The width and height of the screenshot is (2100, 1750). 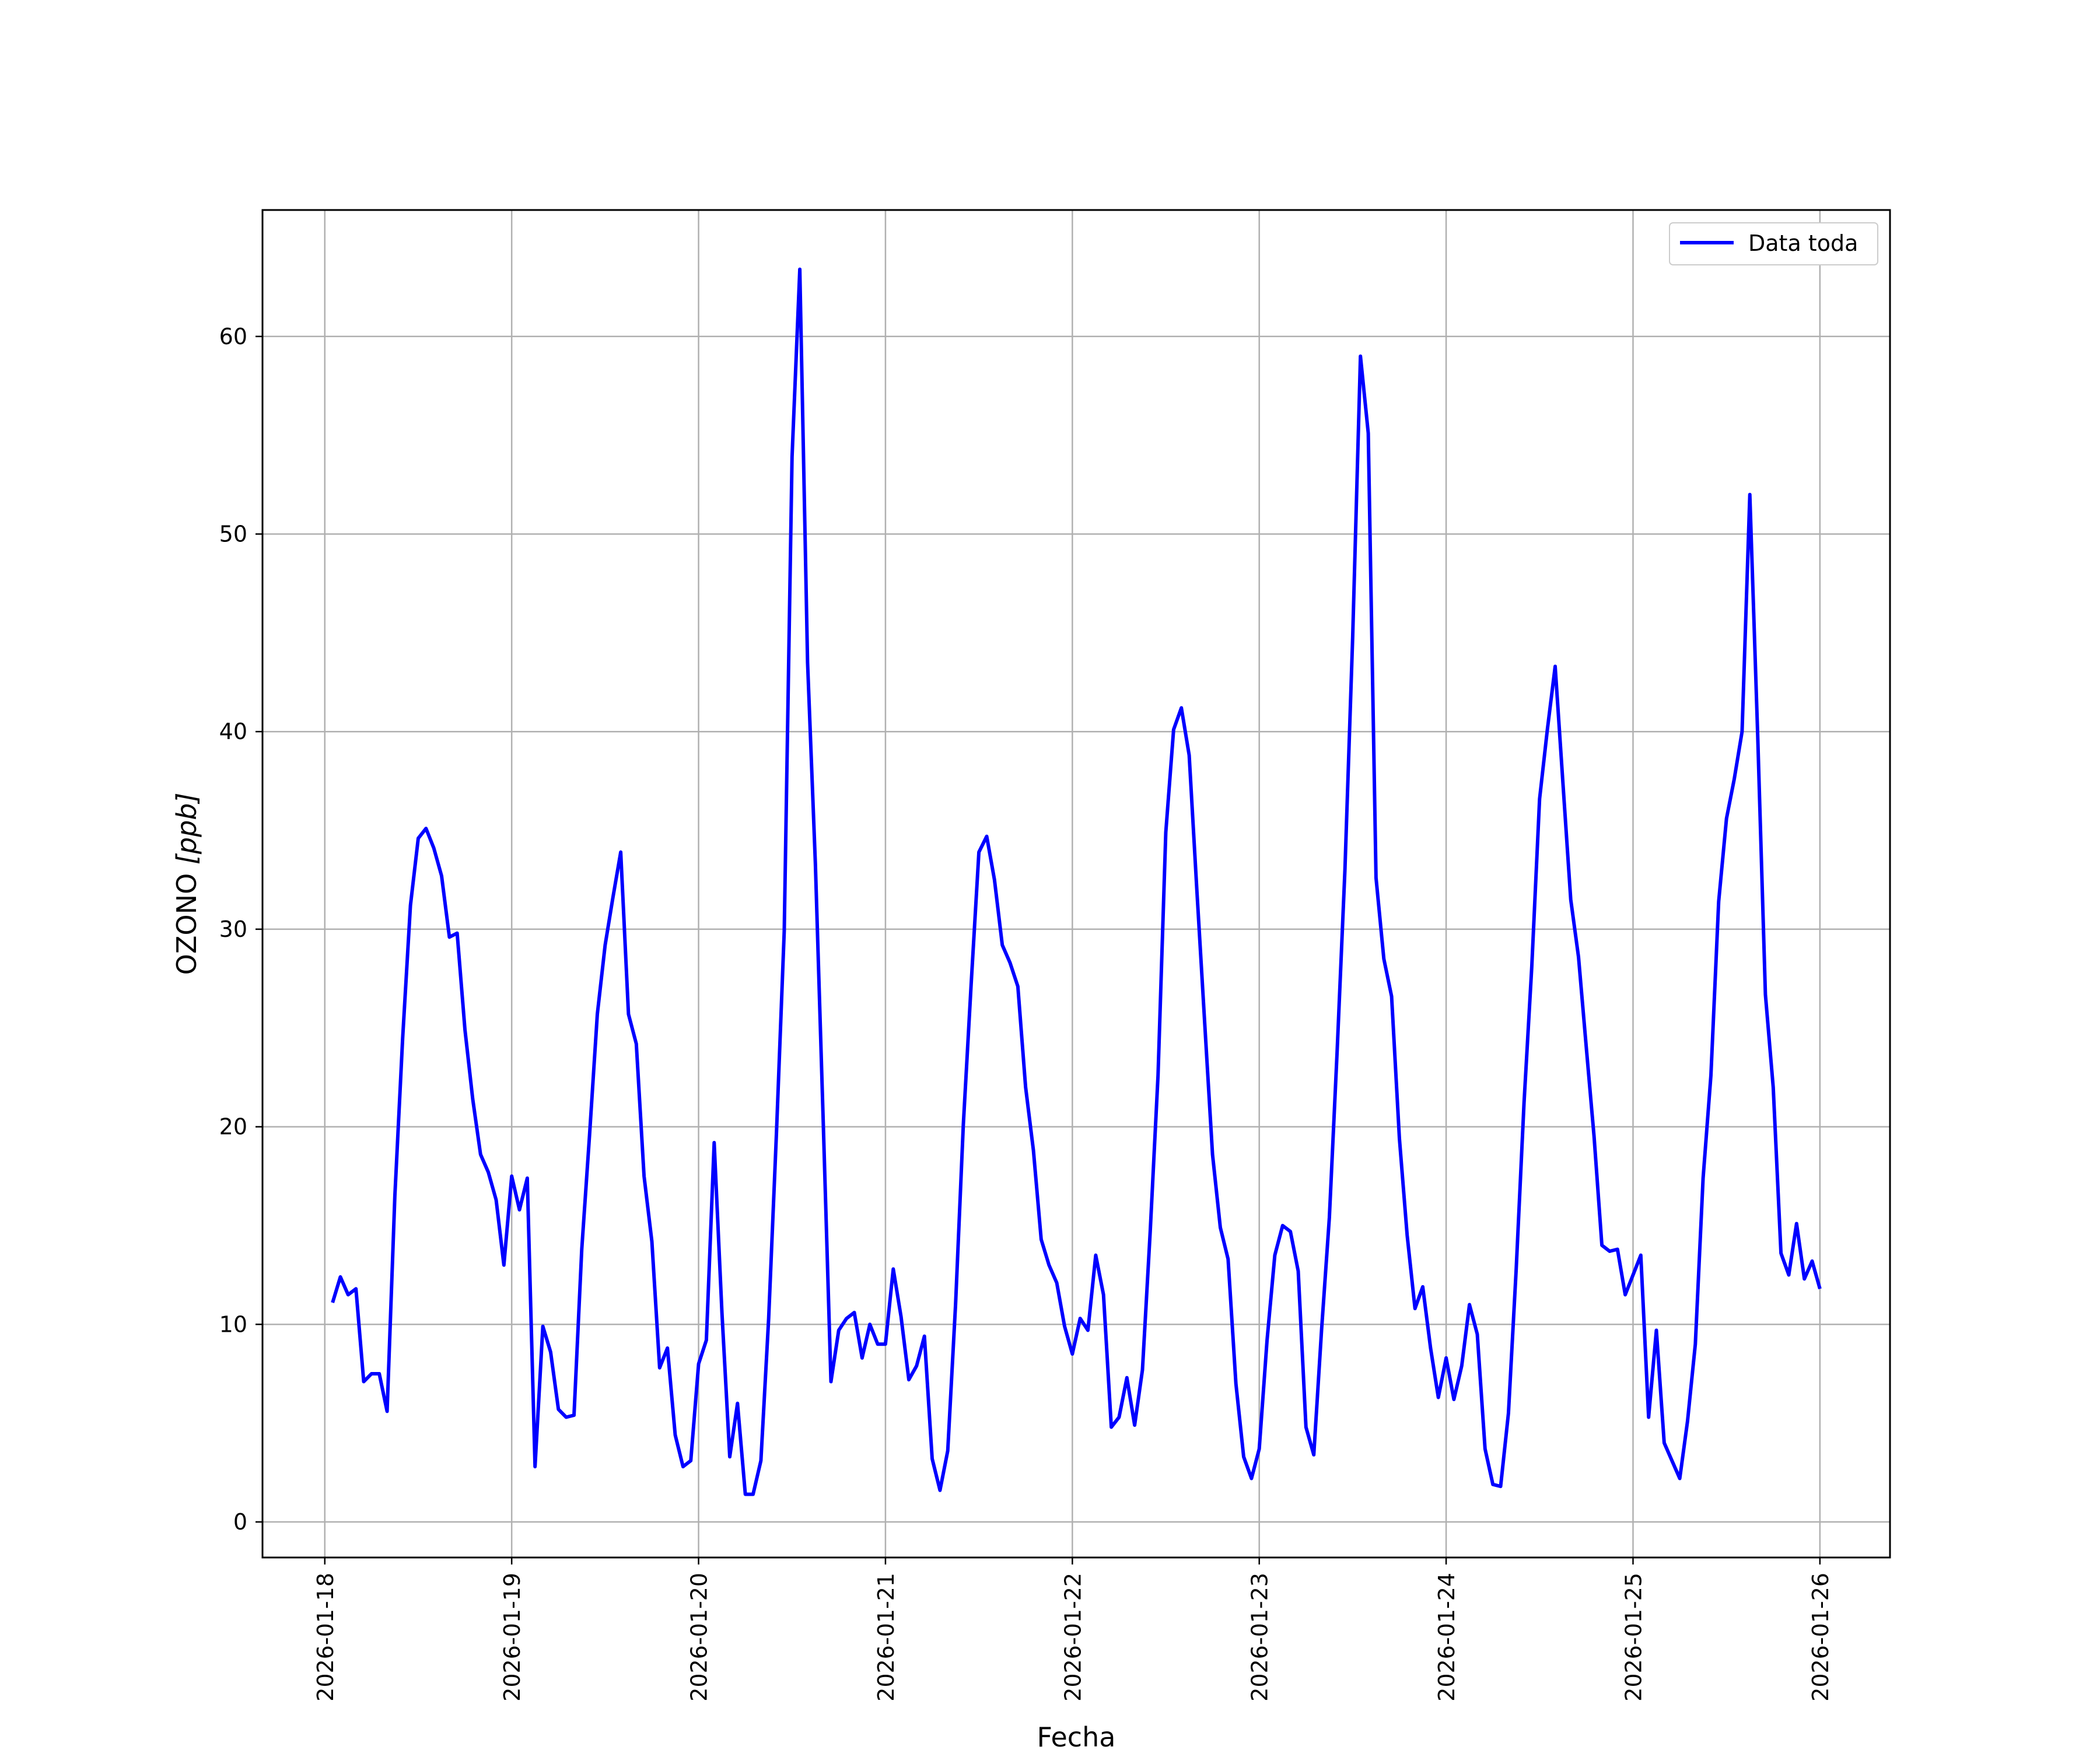 What do you see at coordinates (187, 919) in the screenshot?
I see `y-axis-title-prefix: OZONO` at bounding box center [187, 919].